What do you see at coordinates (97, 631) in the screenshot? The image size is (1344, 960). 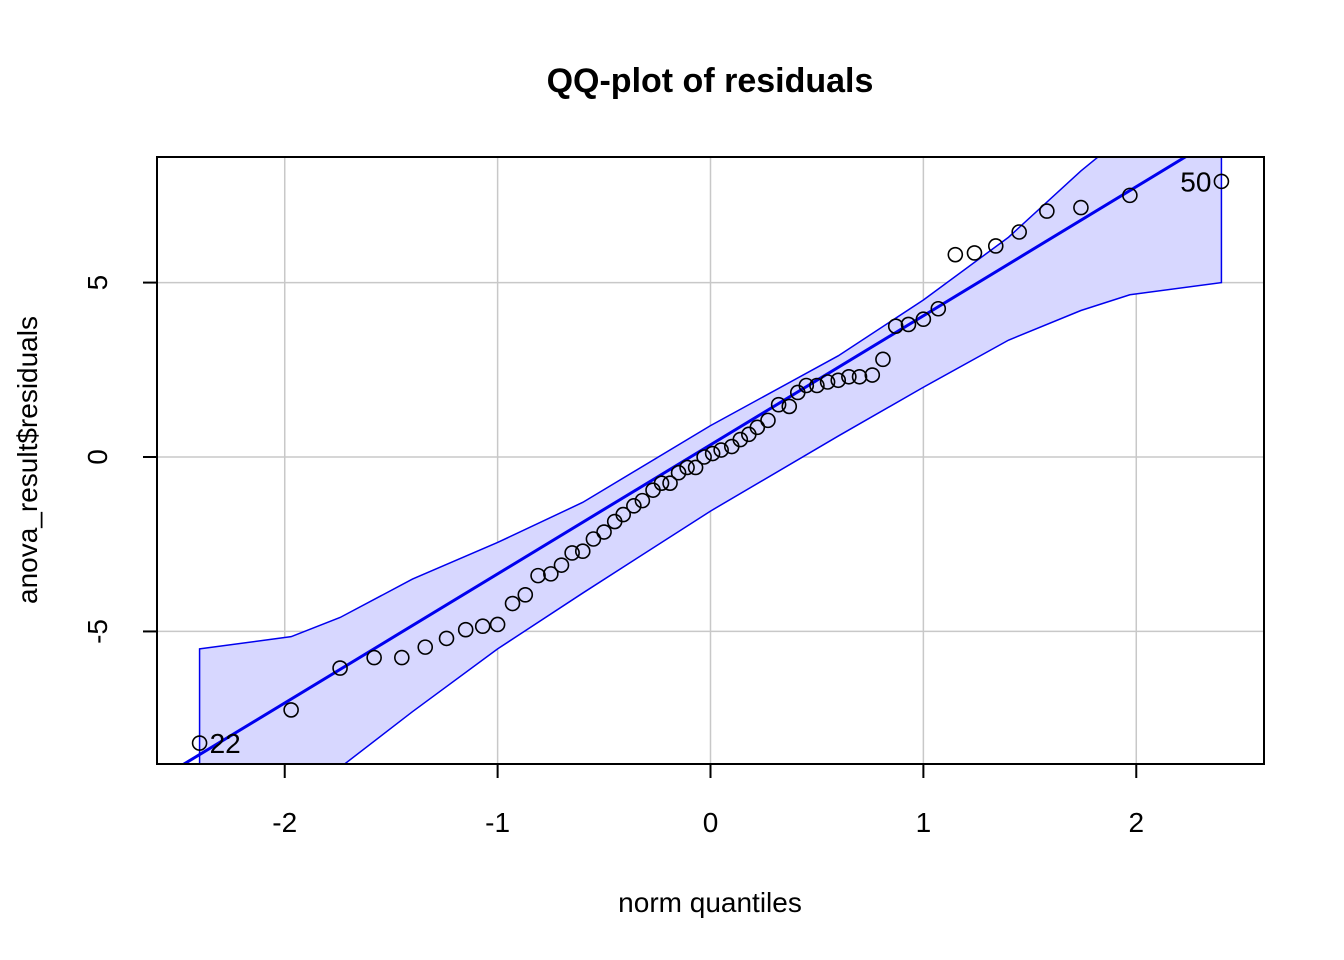 I see `y-tick-label: -5` at bounding box center [97, 631].